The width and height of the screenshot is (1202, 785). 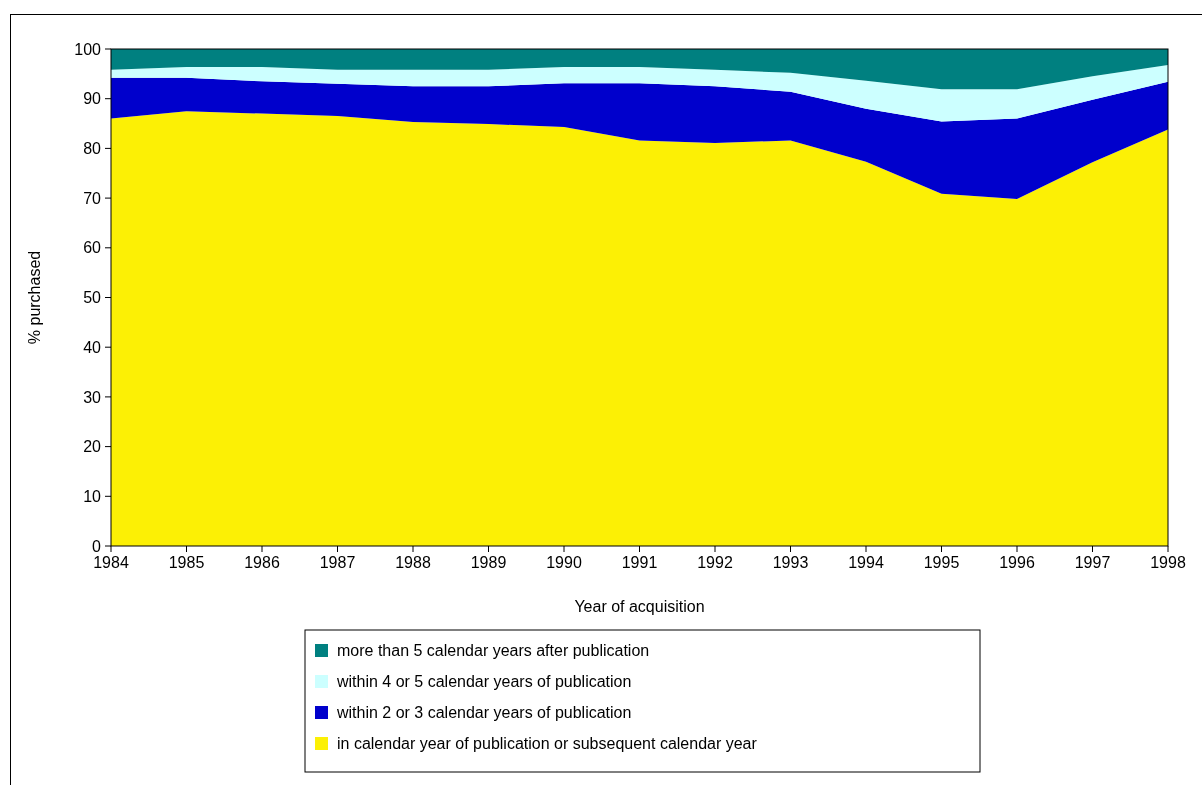 I want to click on y-tick-label: 70, so click(x=92, y=198).